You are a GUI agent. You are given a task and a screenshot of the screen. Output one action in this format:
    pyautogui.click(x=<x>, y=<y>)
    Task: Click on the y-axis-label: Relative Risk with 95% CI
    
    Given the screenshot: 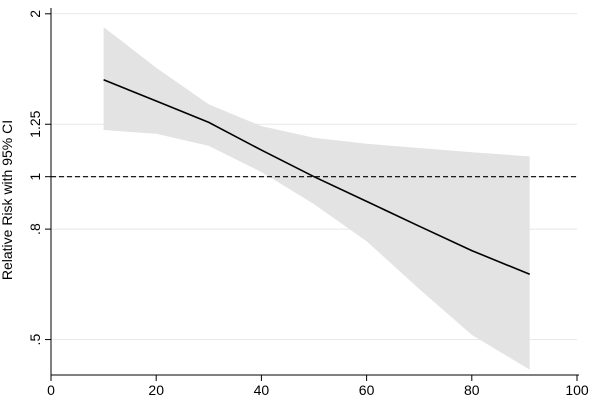 What is the action you would take?
    pyautogui.click(x=7, y=200)
    